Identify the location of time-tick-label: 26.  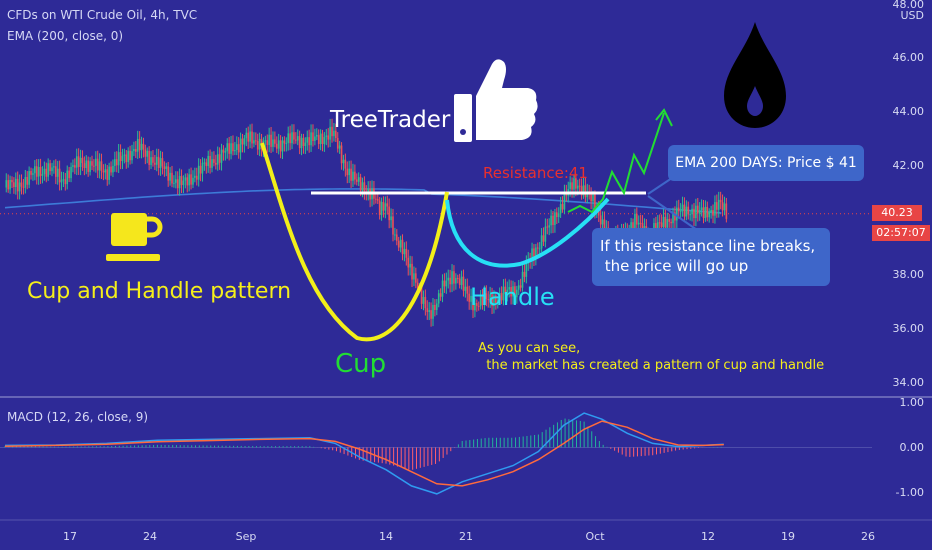
(868, 536).